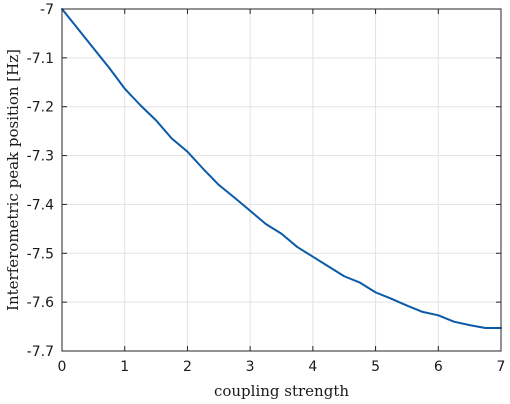  What do you see at coordinates (250, 367) in the screenshot?
I see `x-tick-label: 3` at bounding box center [250, 367].